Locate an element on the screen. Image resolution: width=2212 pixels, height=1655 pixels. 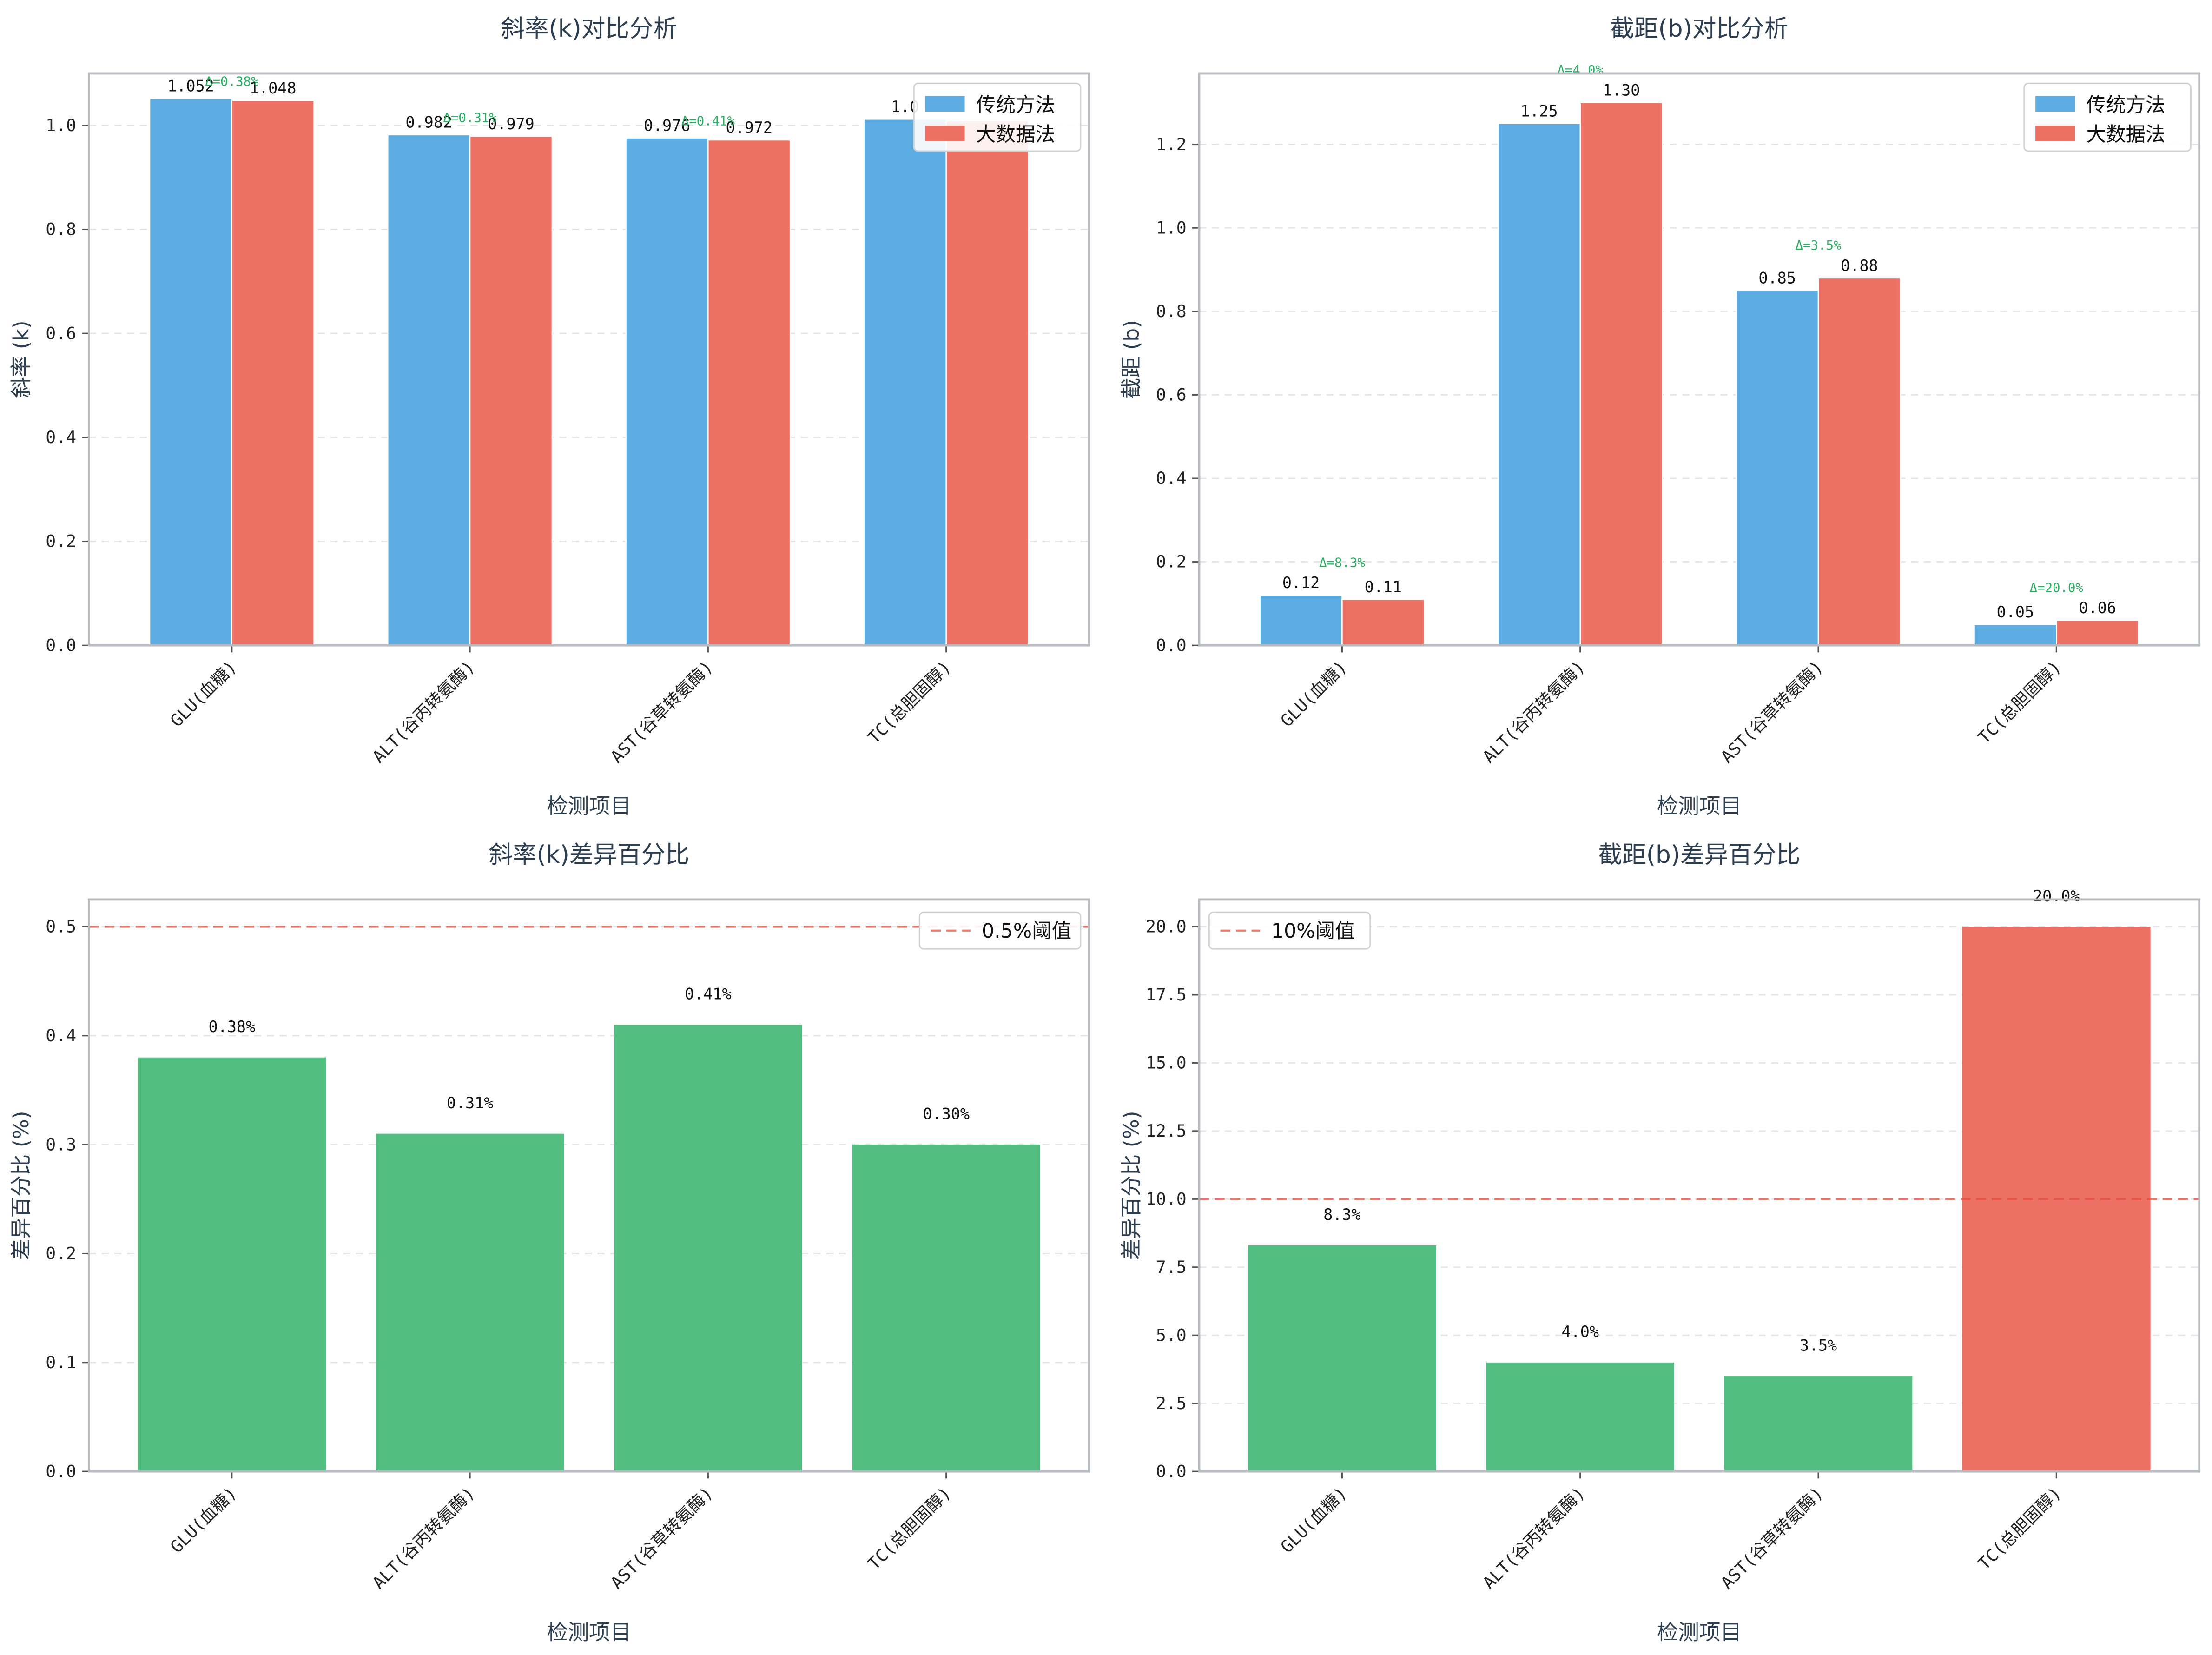
bar-value-label: 1.048 is located at coordinates (273, 88).